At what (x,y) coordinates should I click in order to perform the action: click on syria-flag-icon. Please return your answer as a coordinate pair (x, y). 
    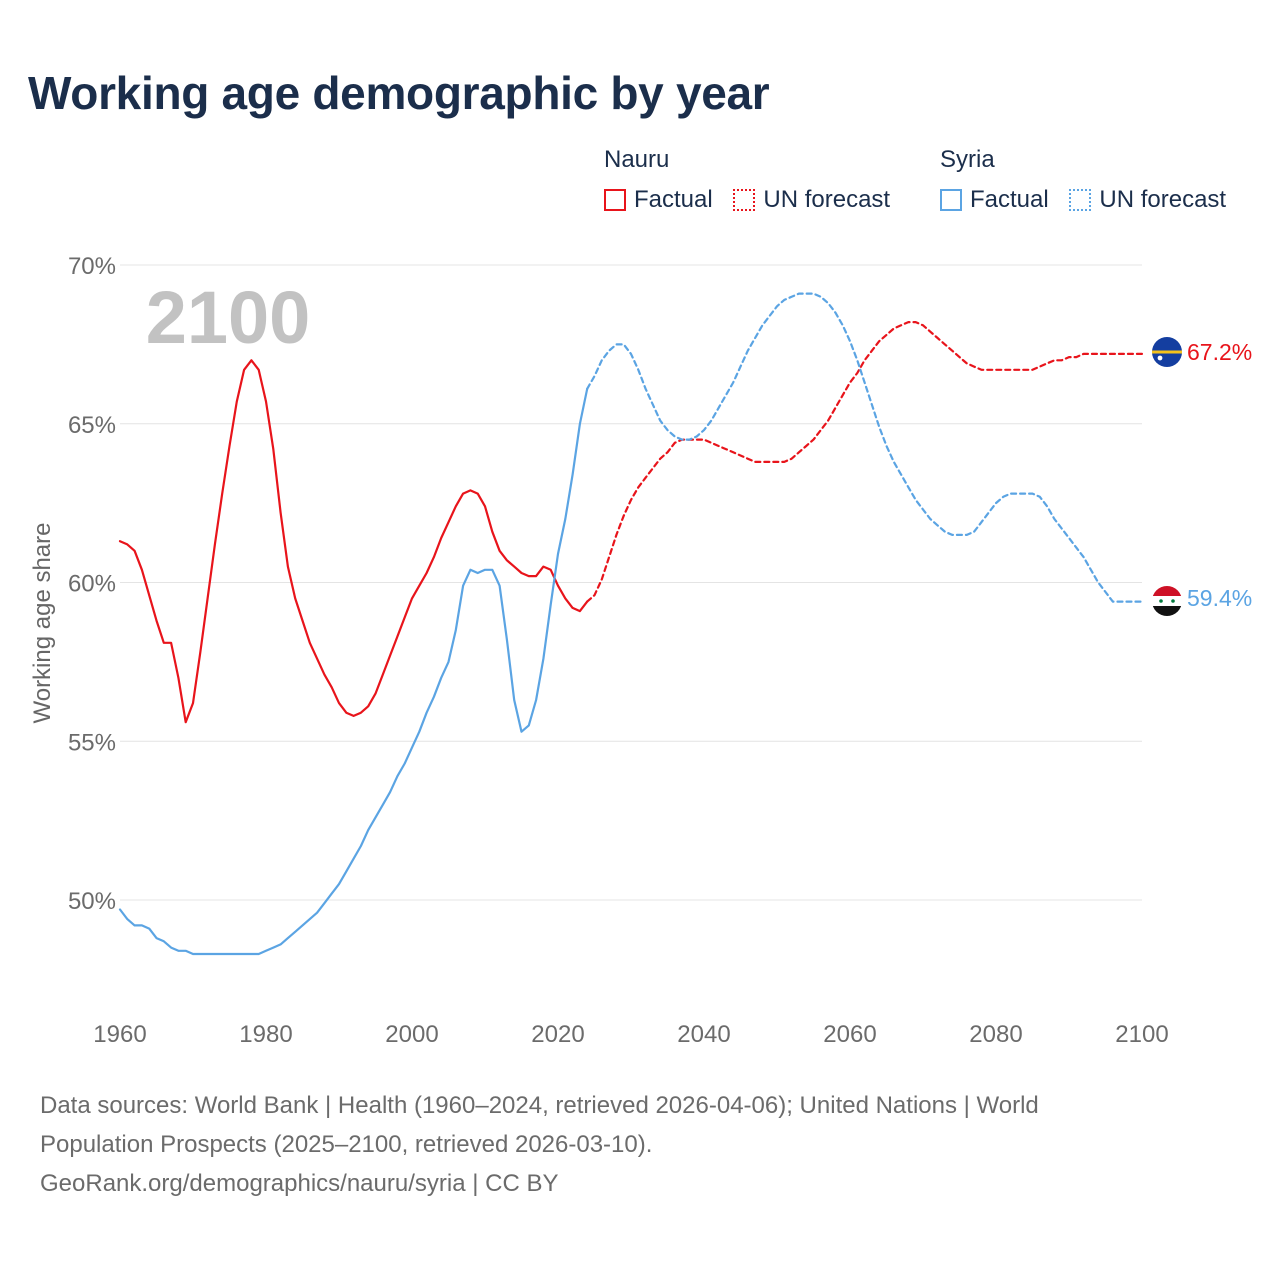
    Looking at the image, I should click on (1167, 601).